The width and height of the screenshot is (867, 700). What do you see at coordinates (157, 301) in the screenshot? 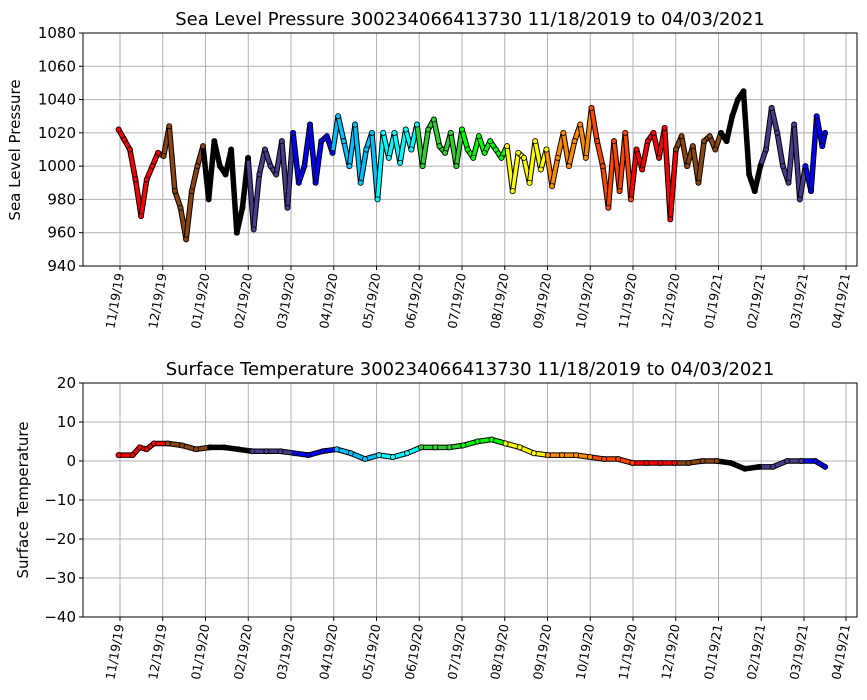
I see `chart1-xtick-label: 12/19/19` at bounding box center [157, 301].